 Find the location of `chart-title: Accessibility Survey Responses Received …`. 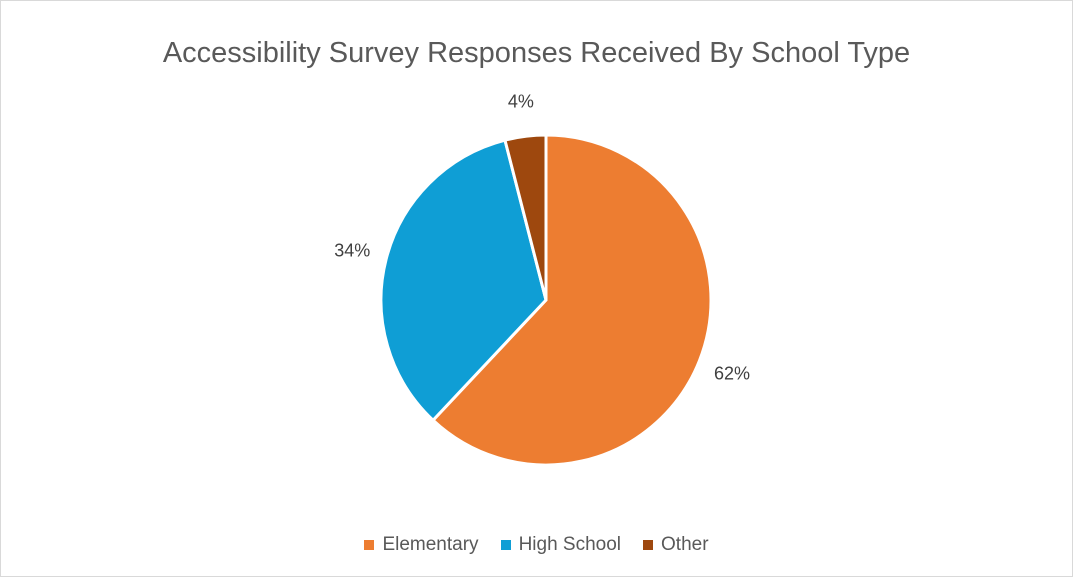

chart-title: Accessibility Survey Responses Received … is located at coordinates (536, 53).